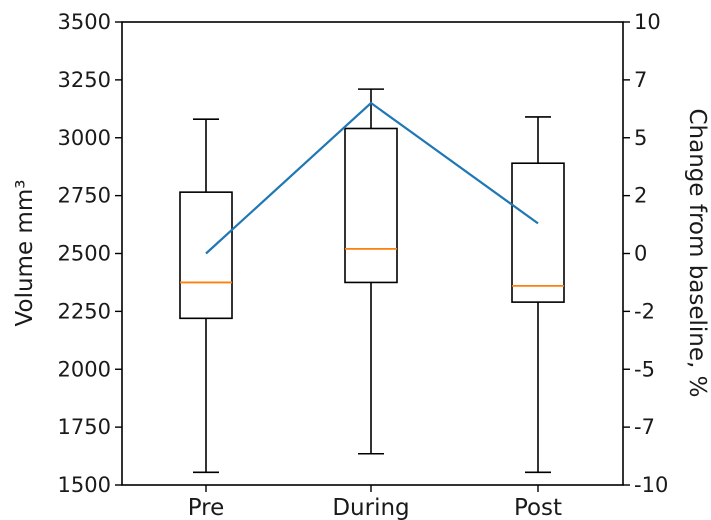 The width and height of the screenshot is (711, 520). Describe the element at coordinates (640, 196) in the screenshot. I see `right-tick-label: 2` at that location.